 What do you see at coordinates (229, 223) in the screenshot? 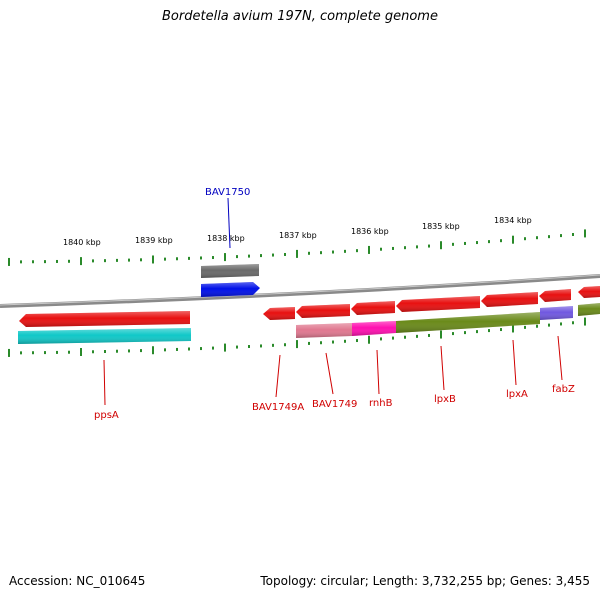
I see `leader-bav1750` at bounding box center [229, 223].